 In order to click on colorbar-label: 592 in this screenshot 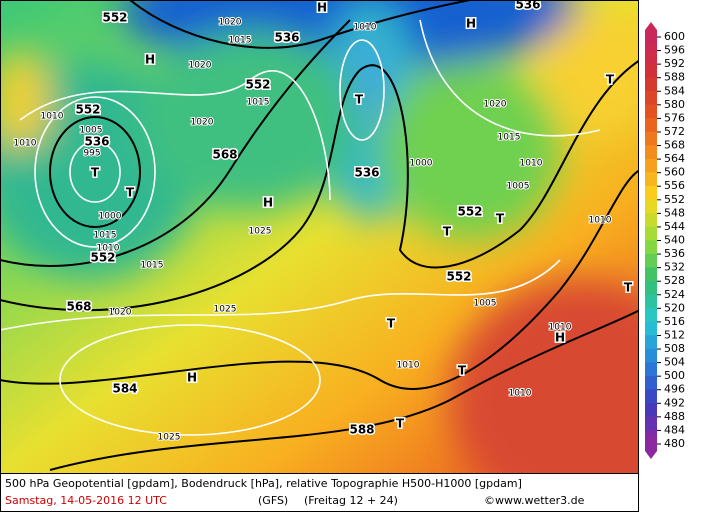, I will do `click(674, 63)`.